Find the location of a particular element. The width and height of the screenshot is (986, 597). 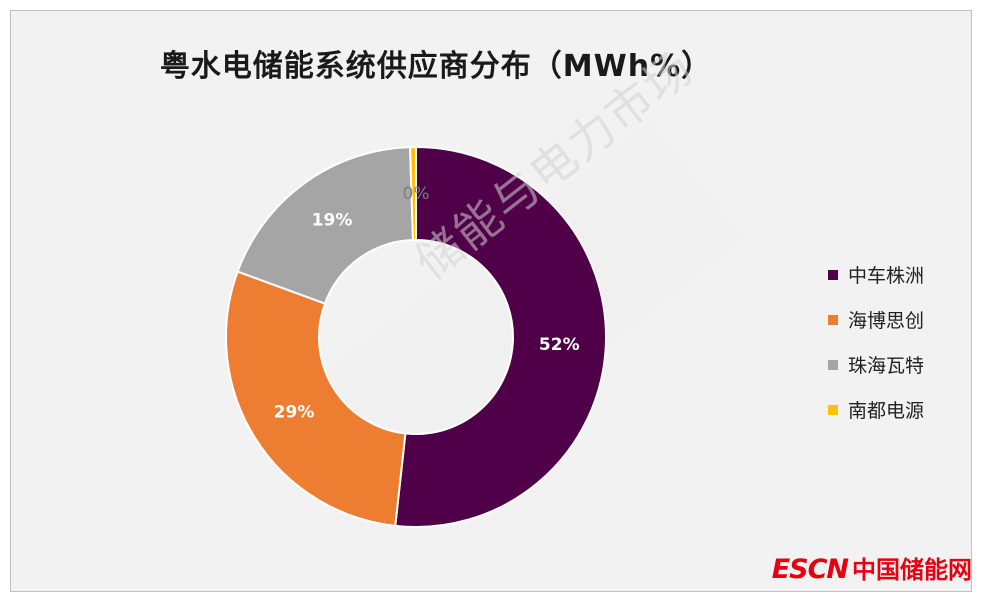

escn-logo: ESCN 中国储能网 is located at coordinates (872, 567).